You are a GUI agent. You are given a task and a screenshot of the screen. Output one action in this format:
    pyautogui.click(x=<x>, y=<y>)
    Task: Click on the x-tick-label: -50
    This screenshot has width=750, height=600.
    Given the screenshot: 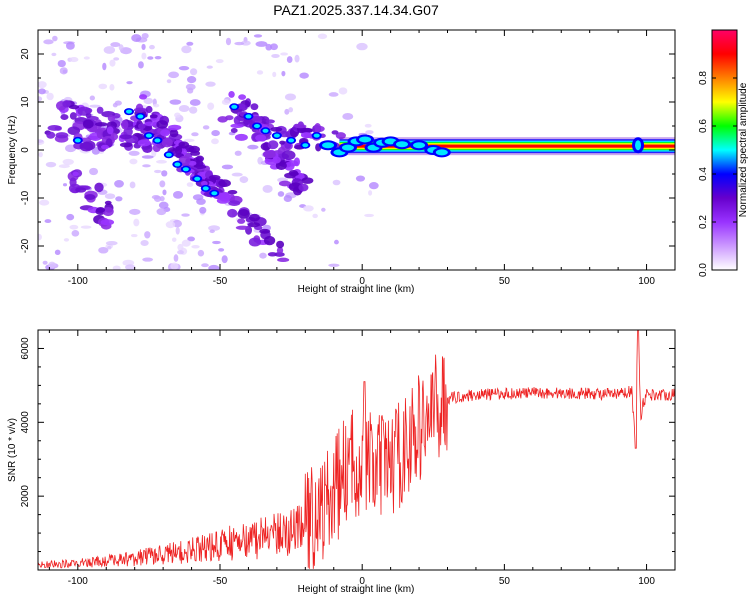 What is the action you would take?
    pyautogui.click(x=220, y=581)
    